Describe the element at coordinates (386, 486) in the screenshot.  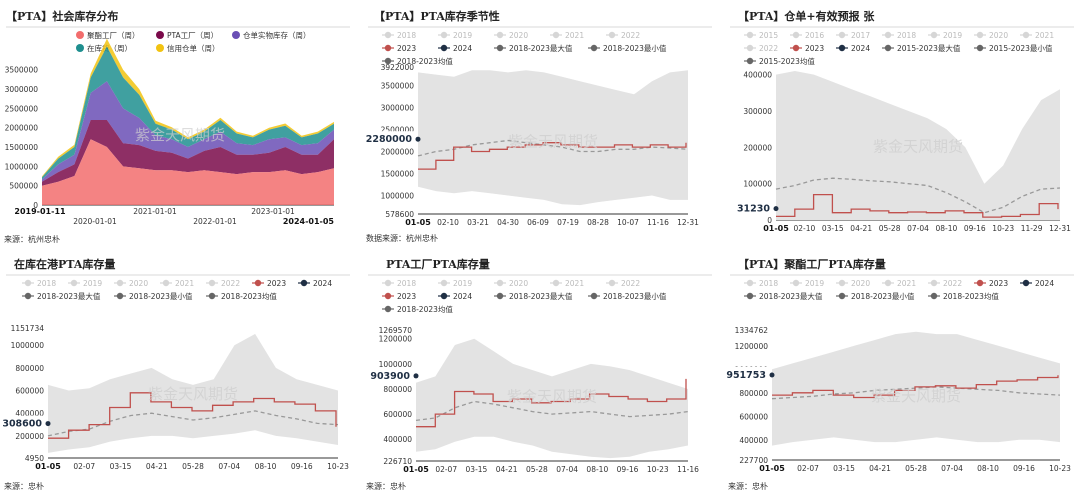
I see `source-note: 来源：忠朴` at that location.